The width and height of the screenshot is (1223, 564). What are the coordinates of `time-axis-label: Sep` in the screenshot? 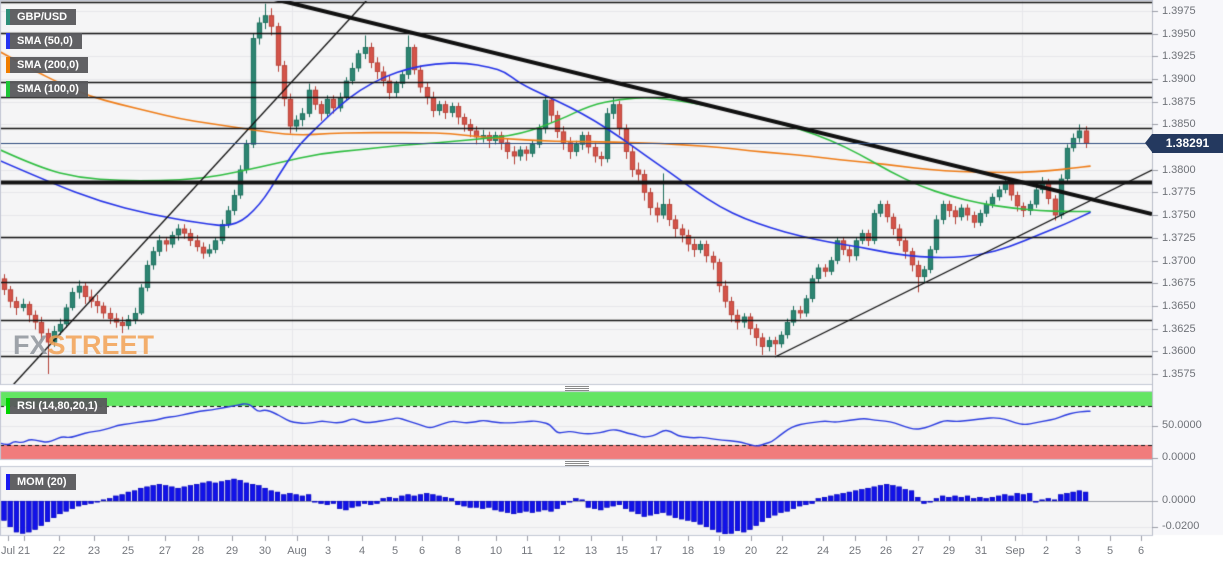 It's located at (1015, 551).